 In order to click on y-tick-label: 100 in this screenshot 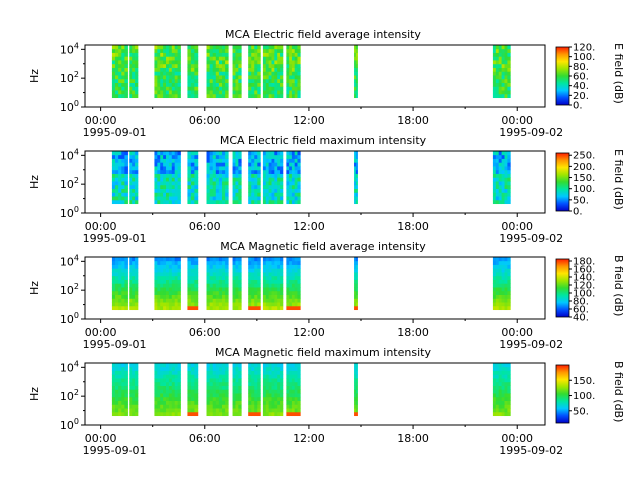, I will do `click(69, 212)`.